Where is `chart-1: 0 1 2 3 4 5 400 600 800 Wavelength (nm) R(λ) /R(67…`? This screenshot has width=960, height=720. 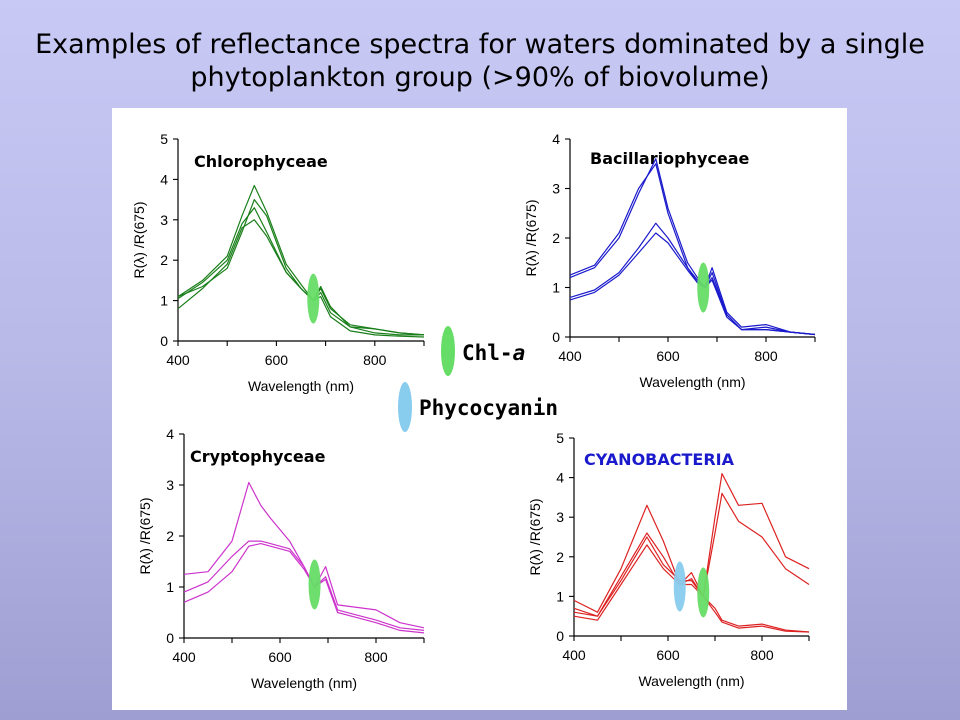 chart-1: 0 1 2 3 4 5 400 600 800 Wavelength (nm) R(λ) /R(67… is located at coordinates (278, 262).